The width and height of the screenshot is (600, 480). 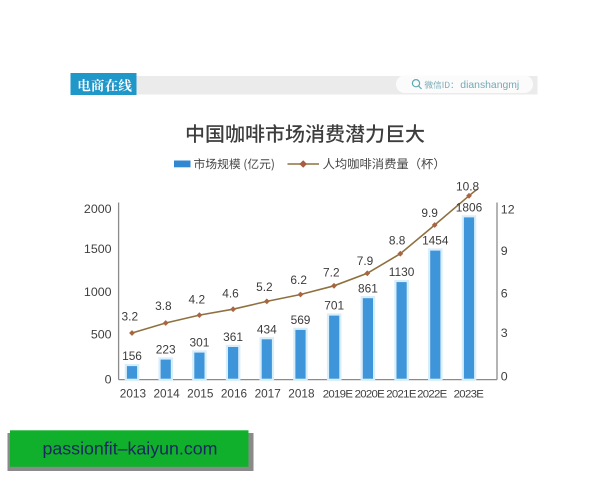 I want to click on svg-text: 1000, so click(x=98, y=292).